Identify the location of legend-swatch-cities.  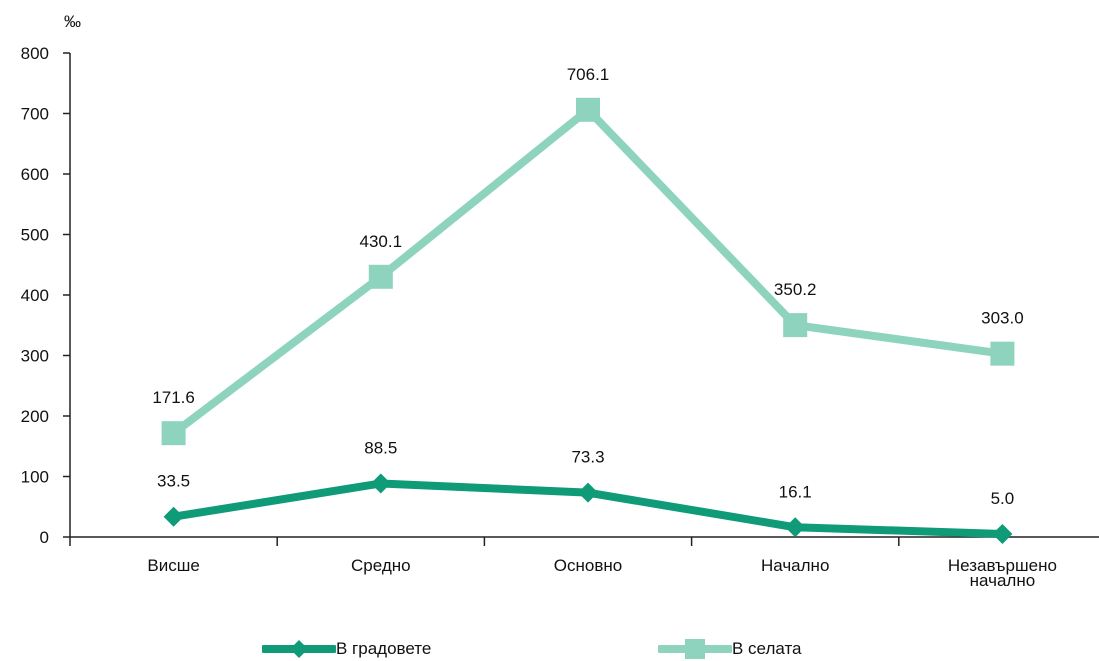
(299, 648).